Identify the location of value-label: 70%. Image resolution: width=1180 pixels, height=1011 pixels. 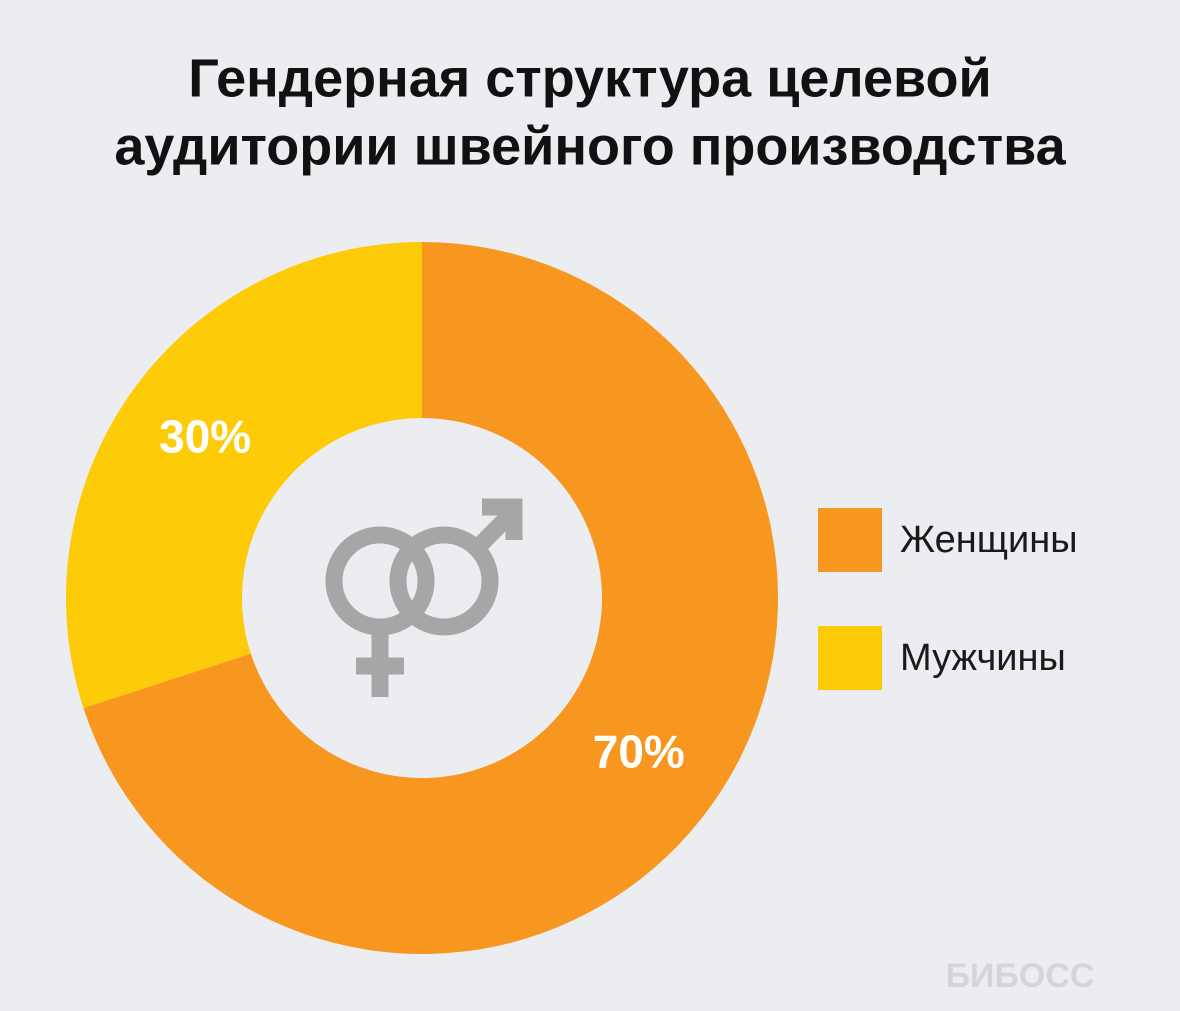
(639, 752).